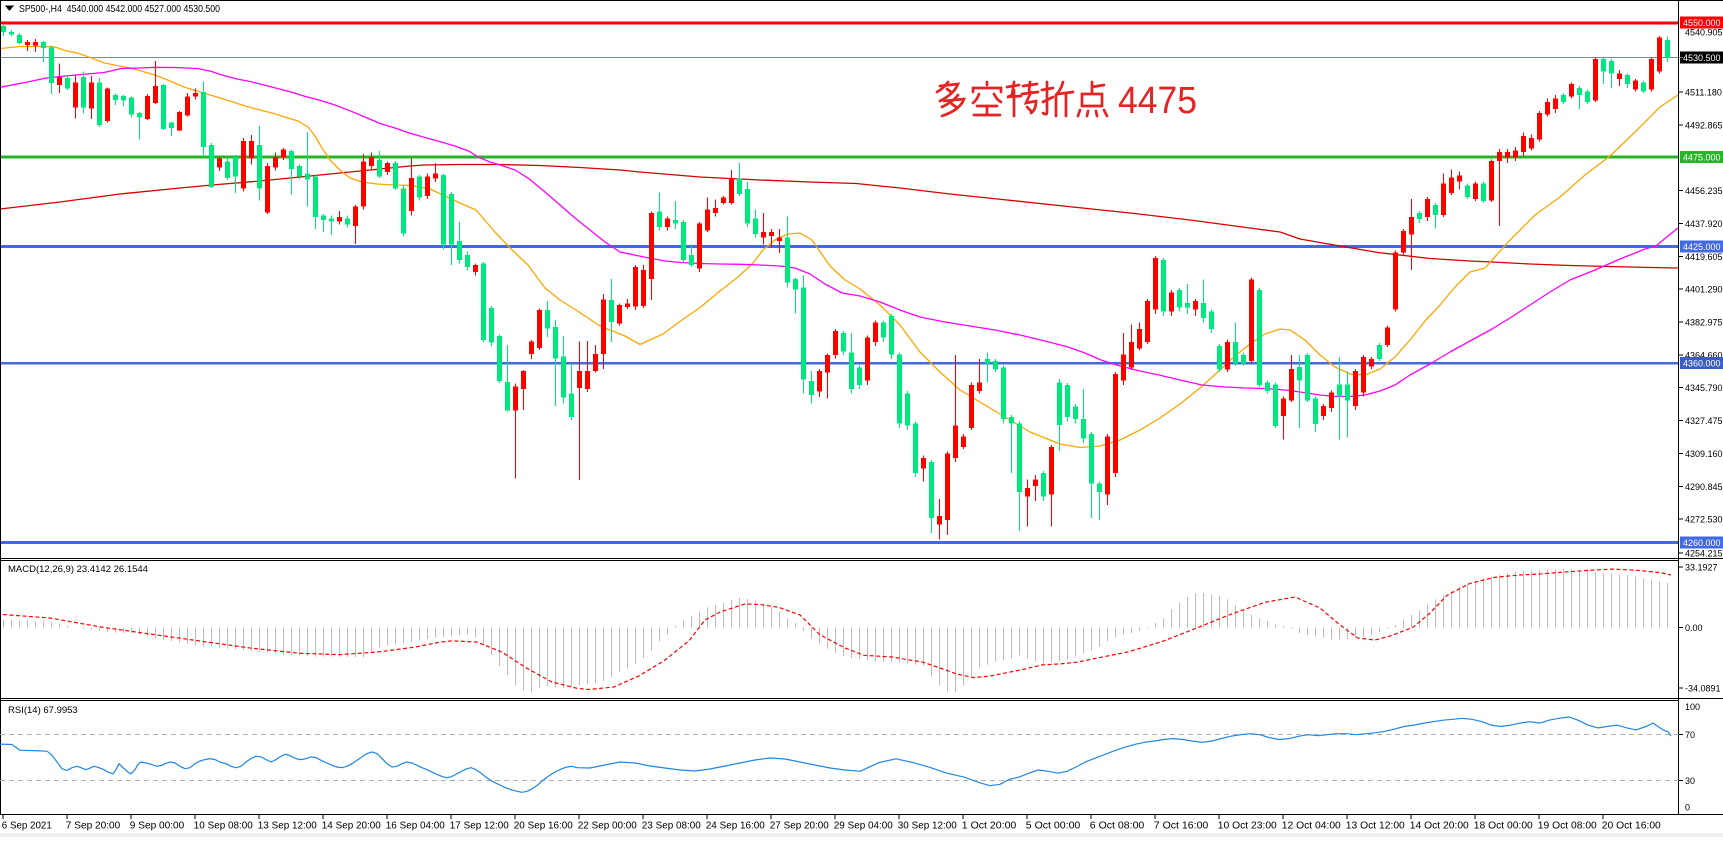  I want to click on svg-text: 4360.000, so click(1702, 364).